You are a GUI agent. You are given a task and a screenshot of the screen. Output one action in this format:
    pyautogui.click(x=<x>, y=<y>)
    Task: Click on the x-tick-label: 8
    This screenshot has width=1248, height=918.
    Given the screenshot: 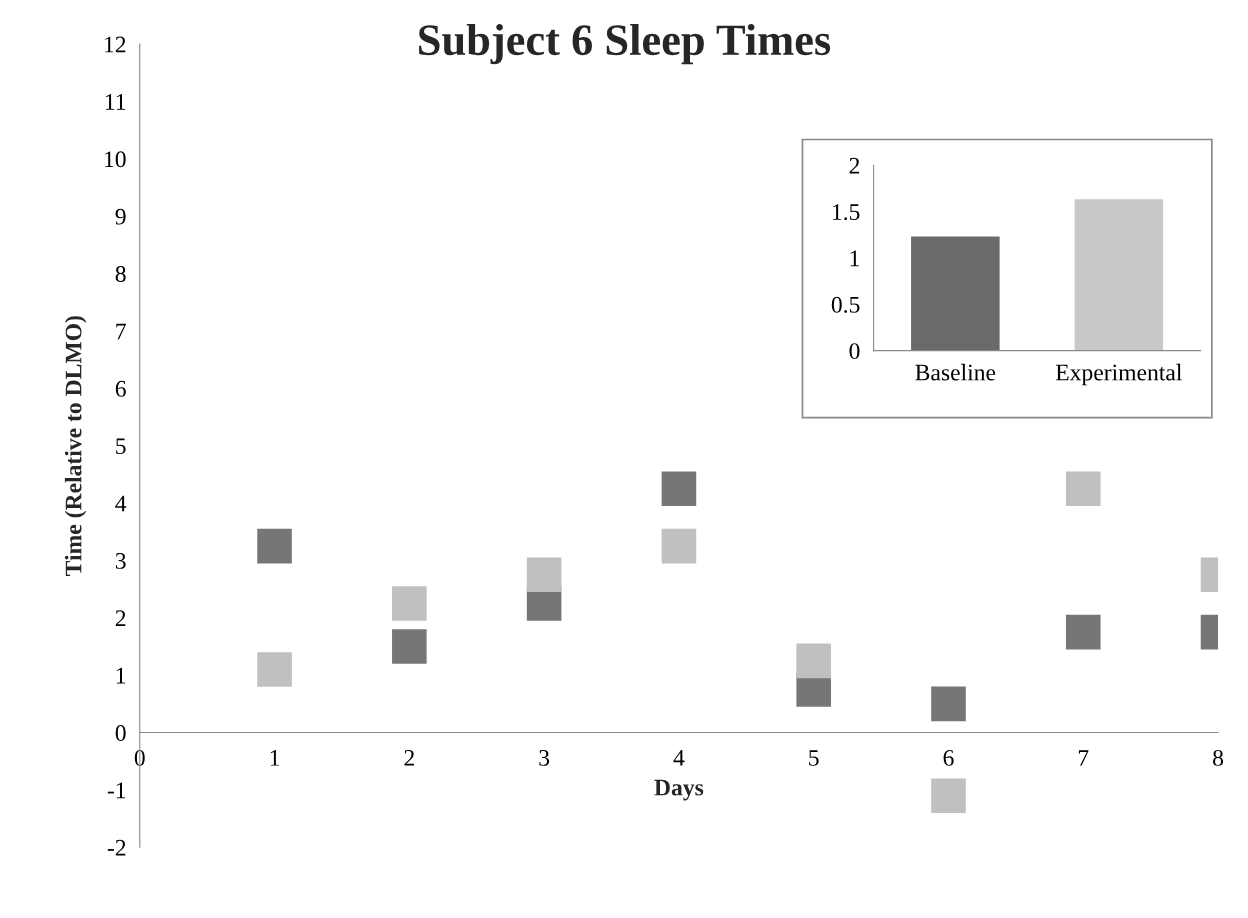 What is the action you would take?
    pyautogui.click(x=1218, y=757)
    